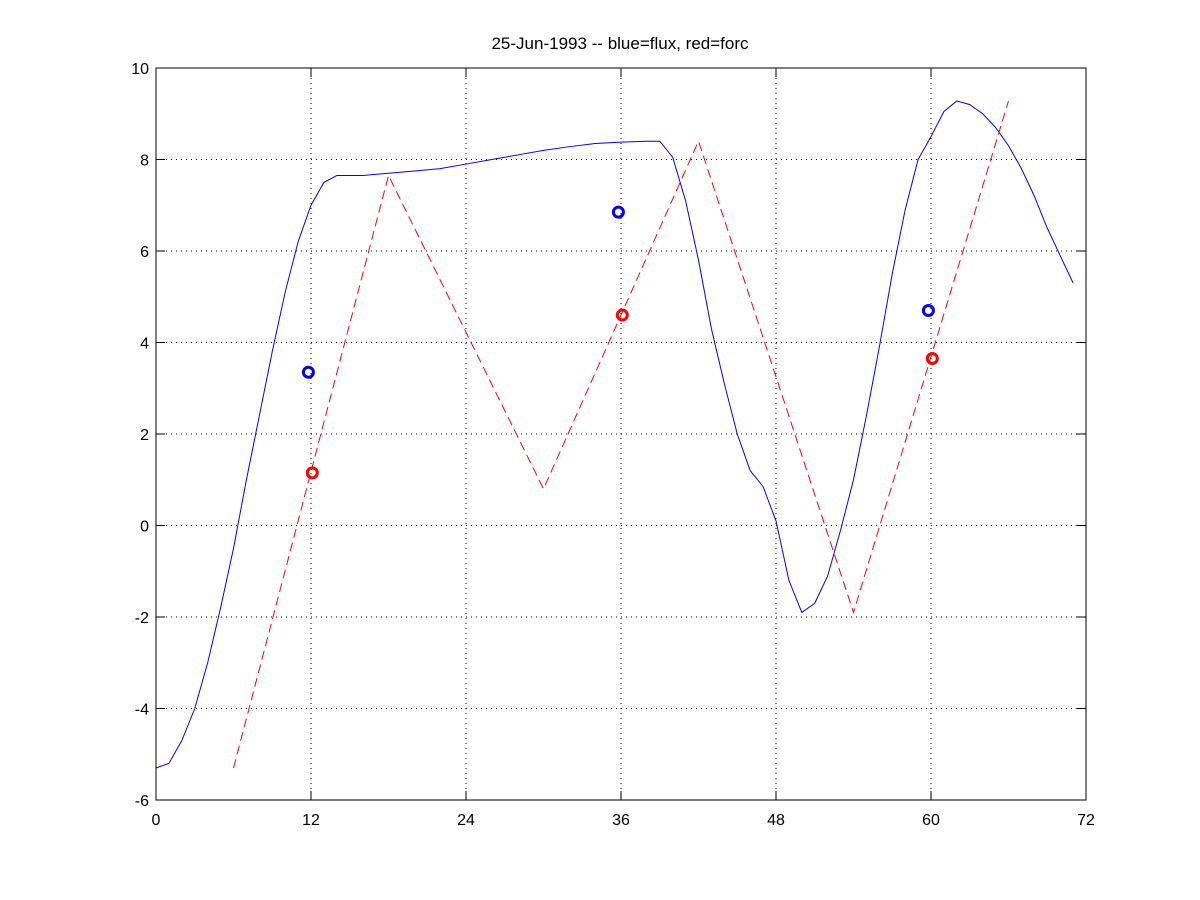  What do you see at coordinates (142, 710) in the screenshot?
I see `y-tick-label: -4` at bounding box center [142, 710].